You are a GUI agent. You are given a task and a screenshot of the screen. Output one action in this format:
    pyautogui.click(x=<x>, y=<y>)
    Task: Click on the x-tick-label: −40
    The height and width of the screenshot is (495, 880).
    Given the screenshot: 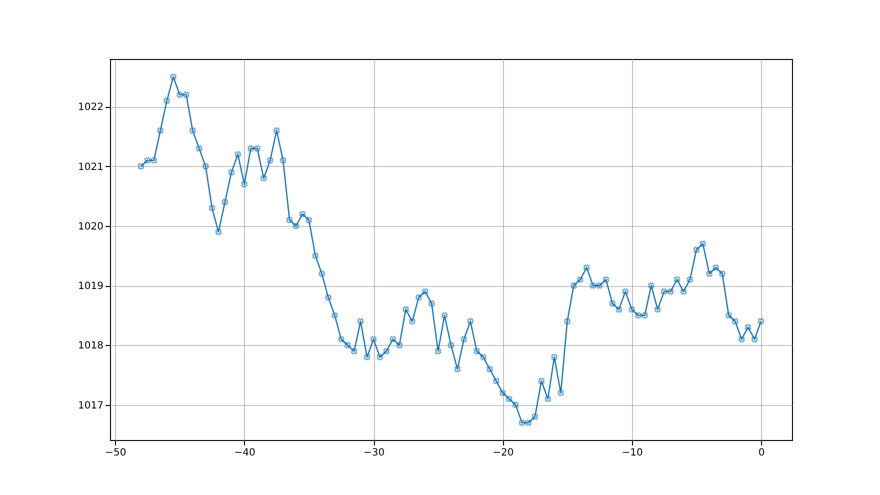 What is the action you would take?
    pyautogui.click(x=245, y=453)
    